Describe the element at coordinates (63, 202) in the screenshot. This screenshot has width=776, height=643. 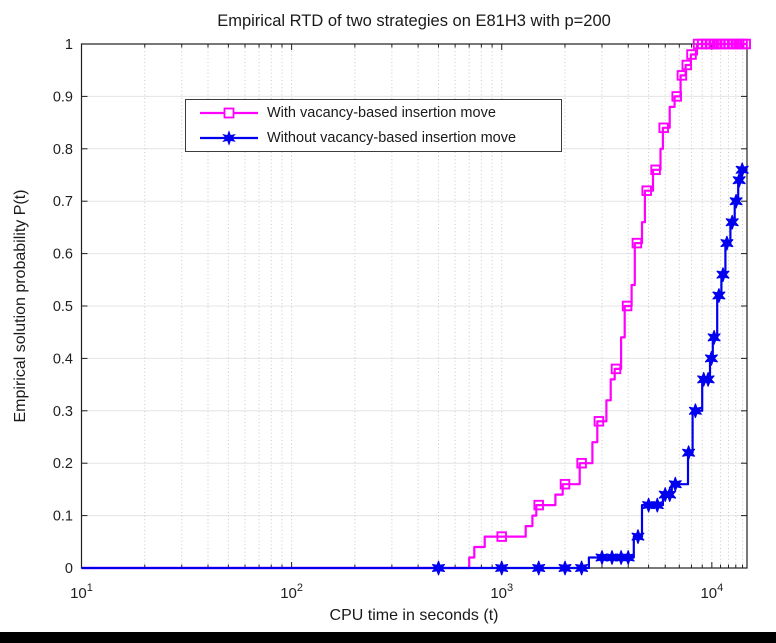
I see `svg-text: 0.7` at that location.